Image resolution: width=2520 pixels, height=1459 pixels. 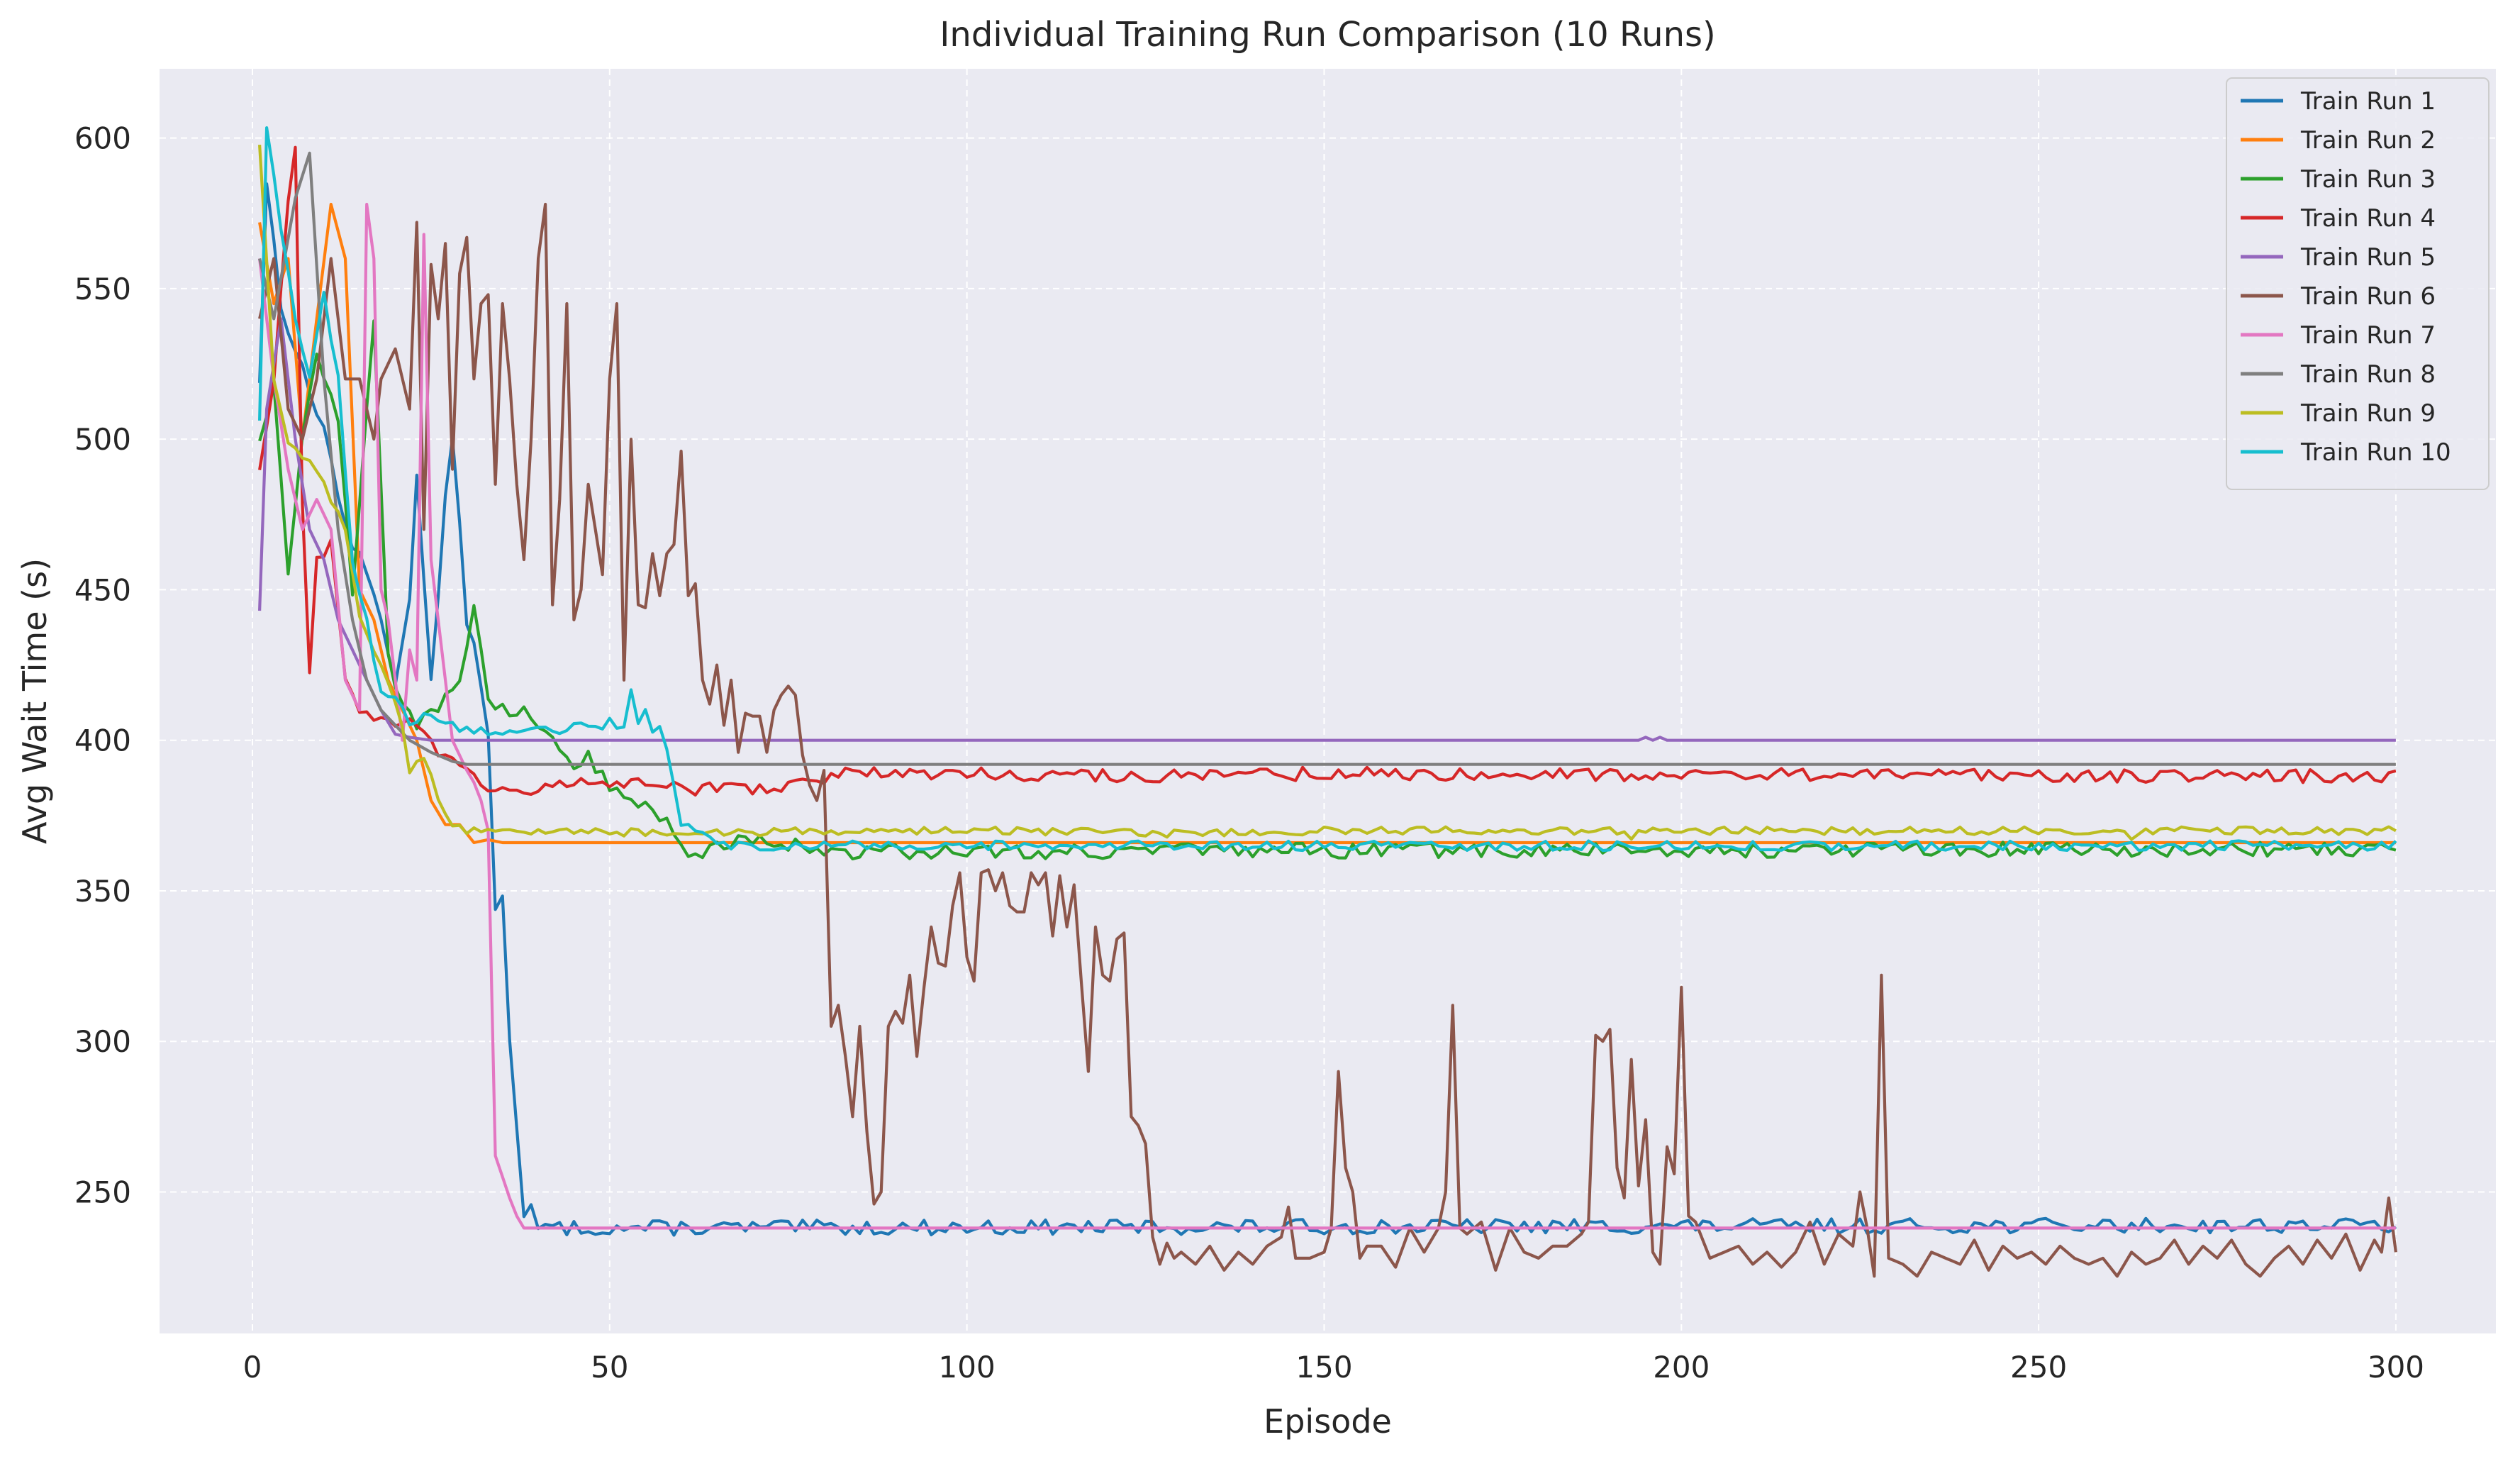 I want to click on legend-label: Train Run 10, so click(x=2375, y=452).